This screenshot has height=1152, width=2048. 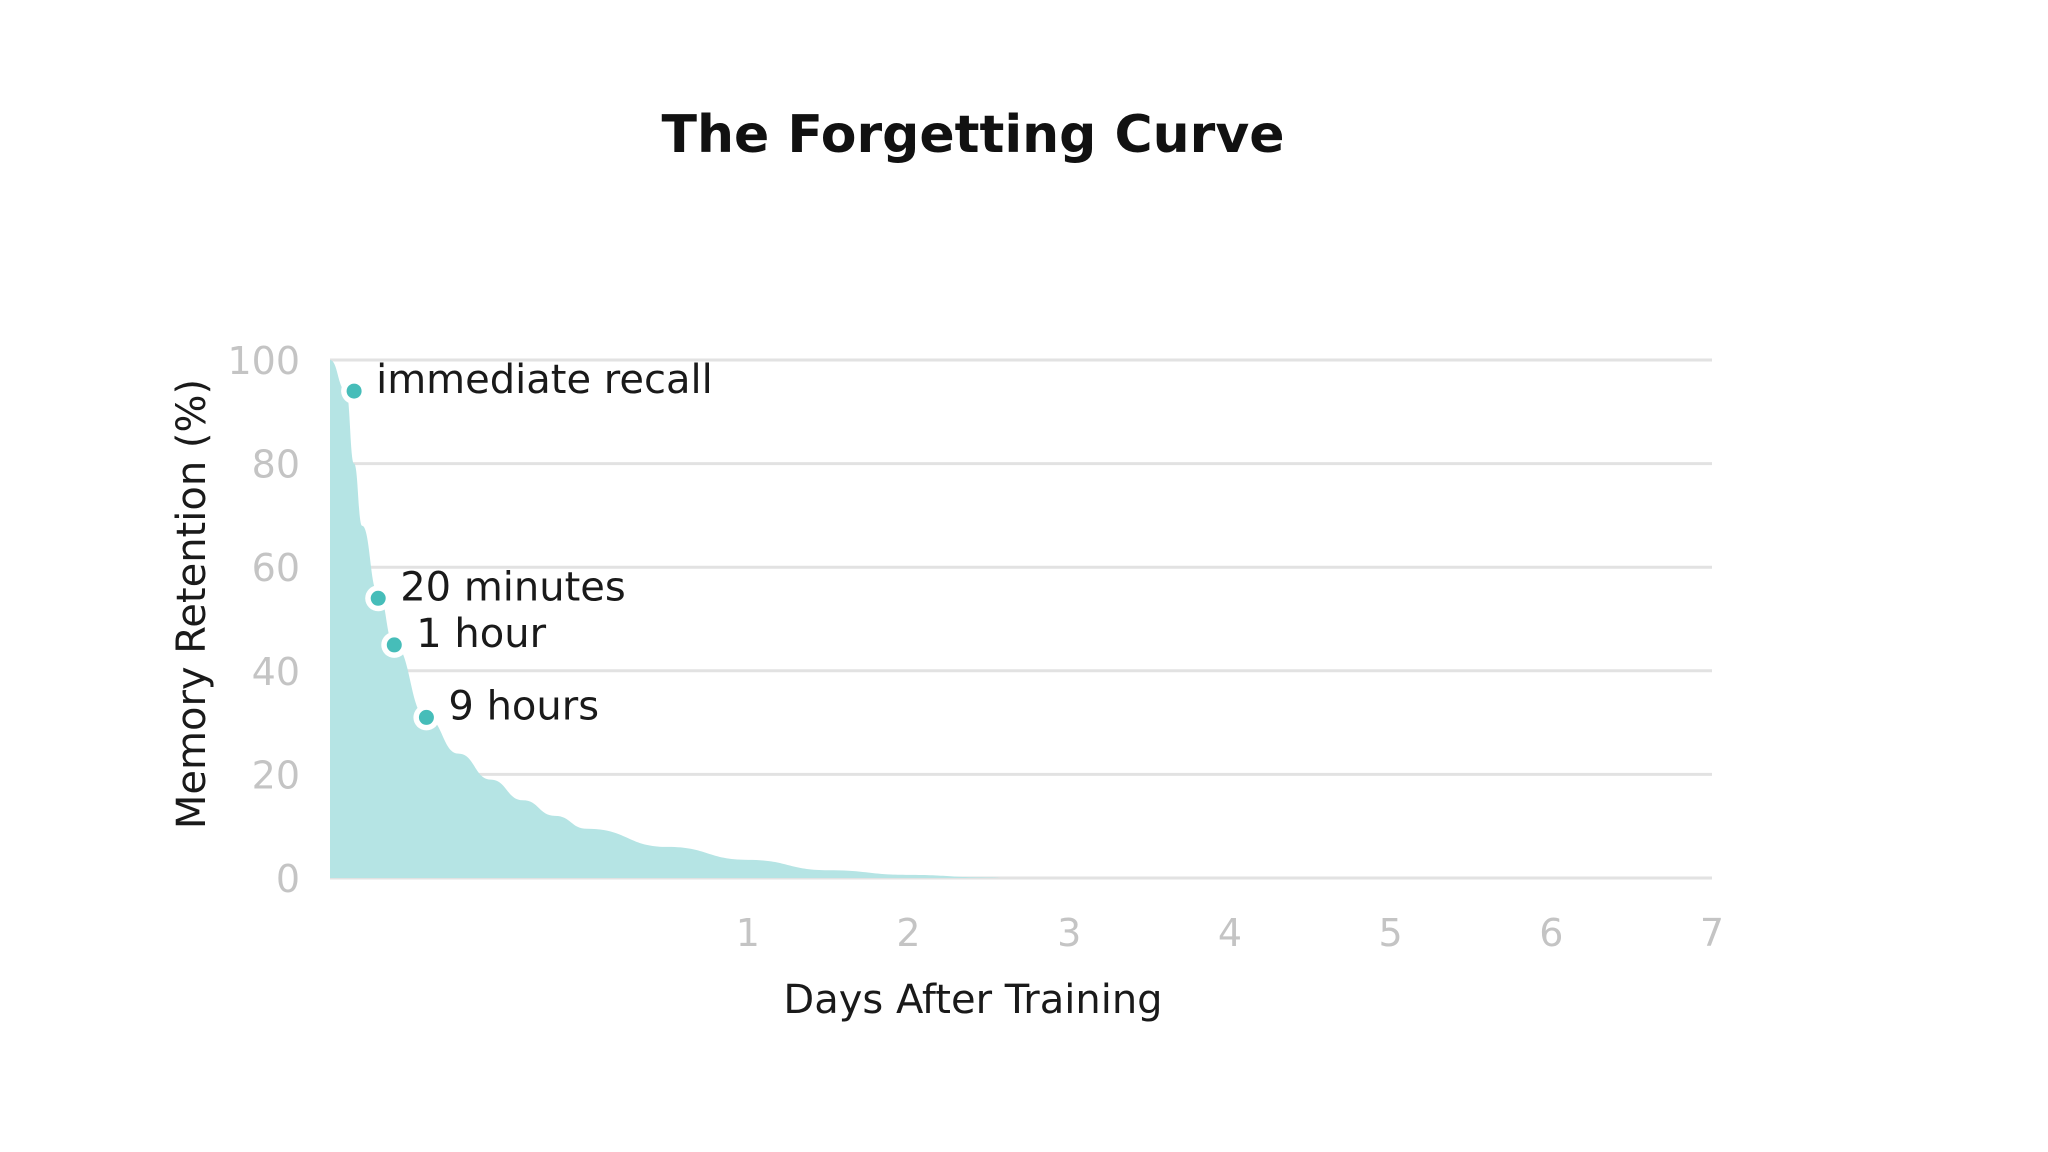 What do you see at coordinates (972, 1000) in the screenshot?
I see `x-axis-title: Days After Training` at bounding box center [972, 1000].